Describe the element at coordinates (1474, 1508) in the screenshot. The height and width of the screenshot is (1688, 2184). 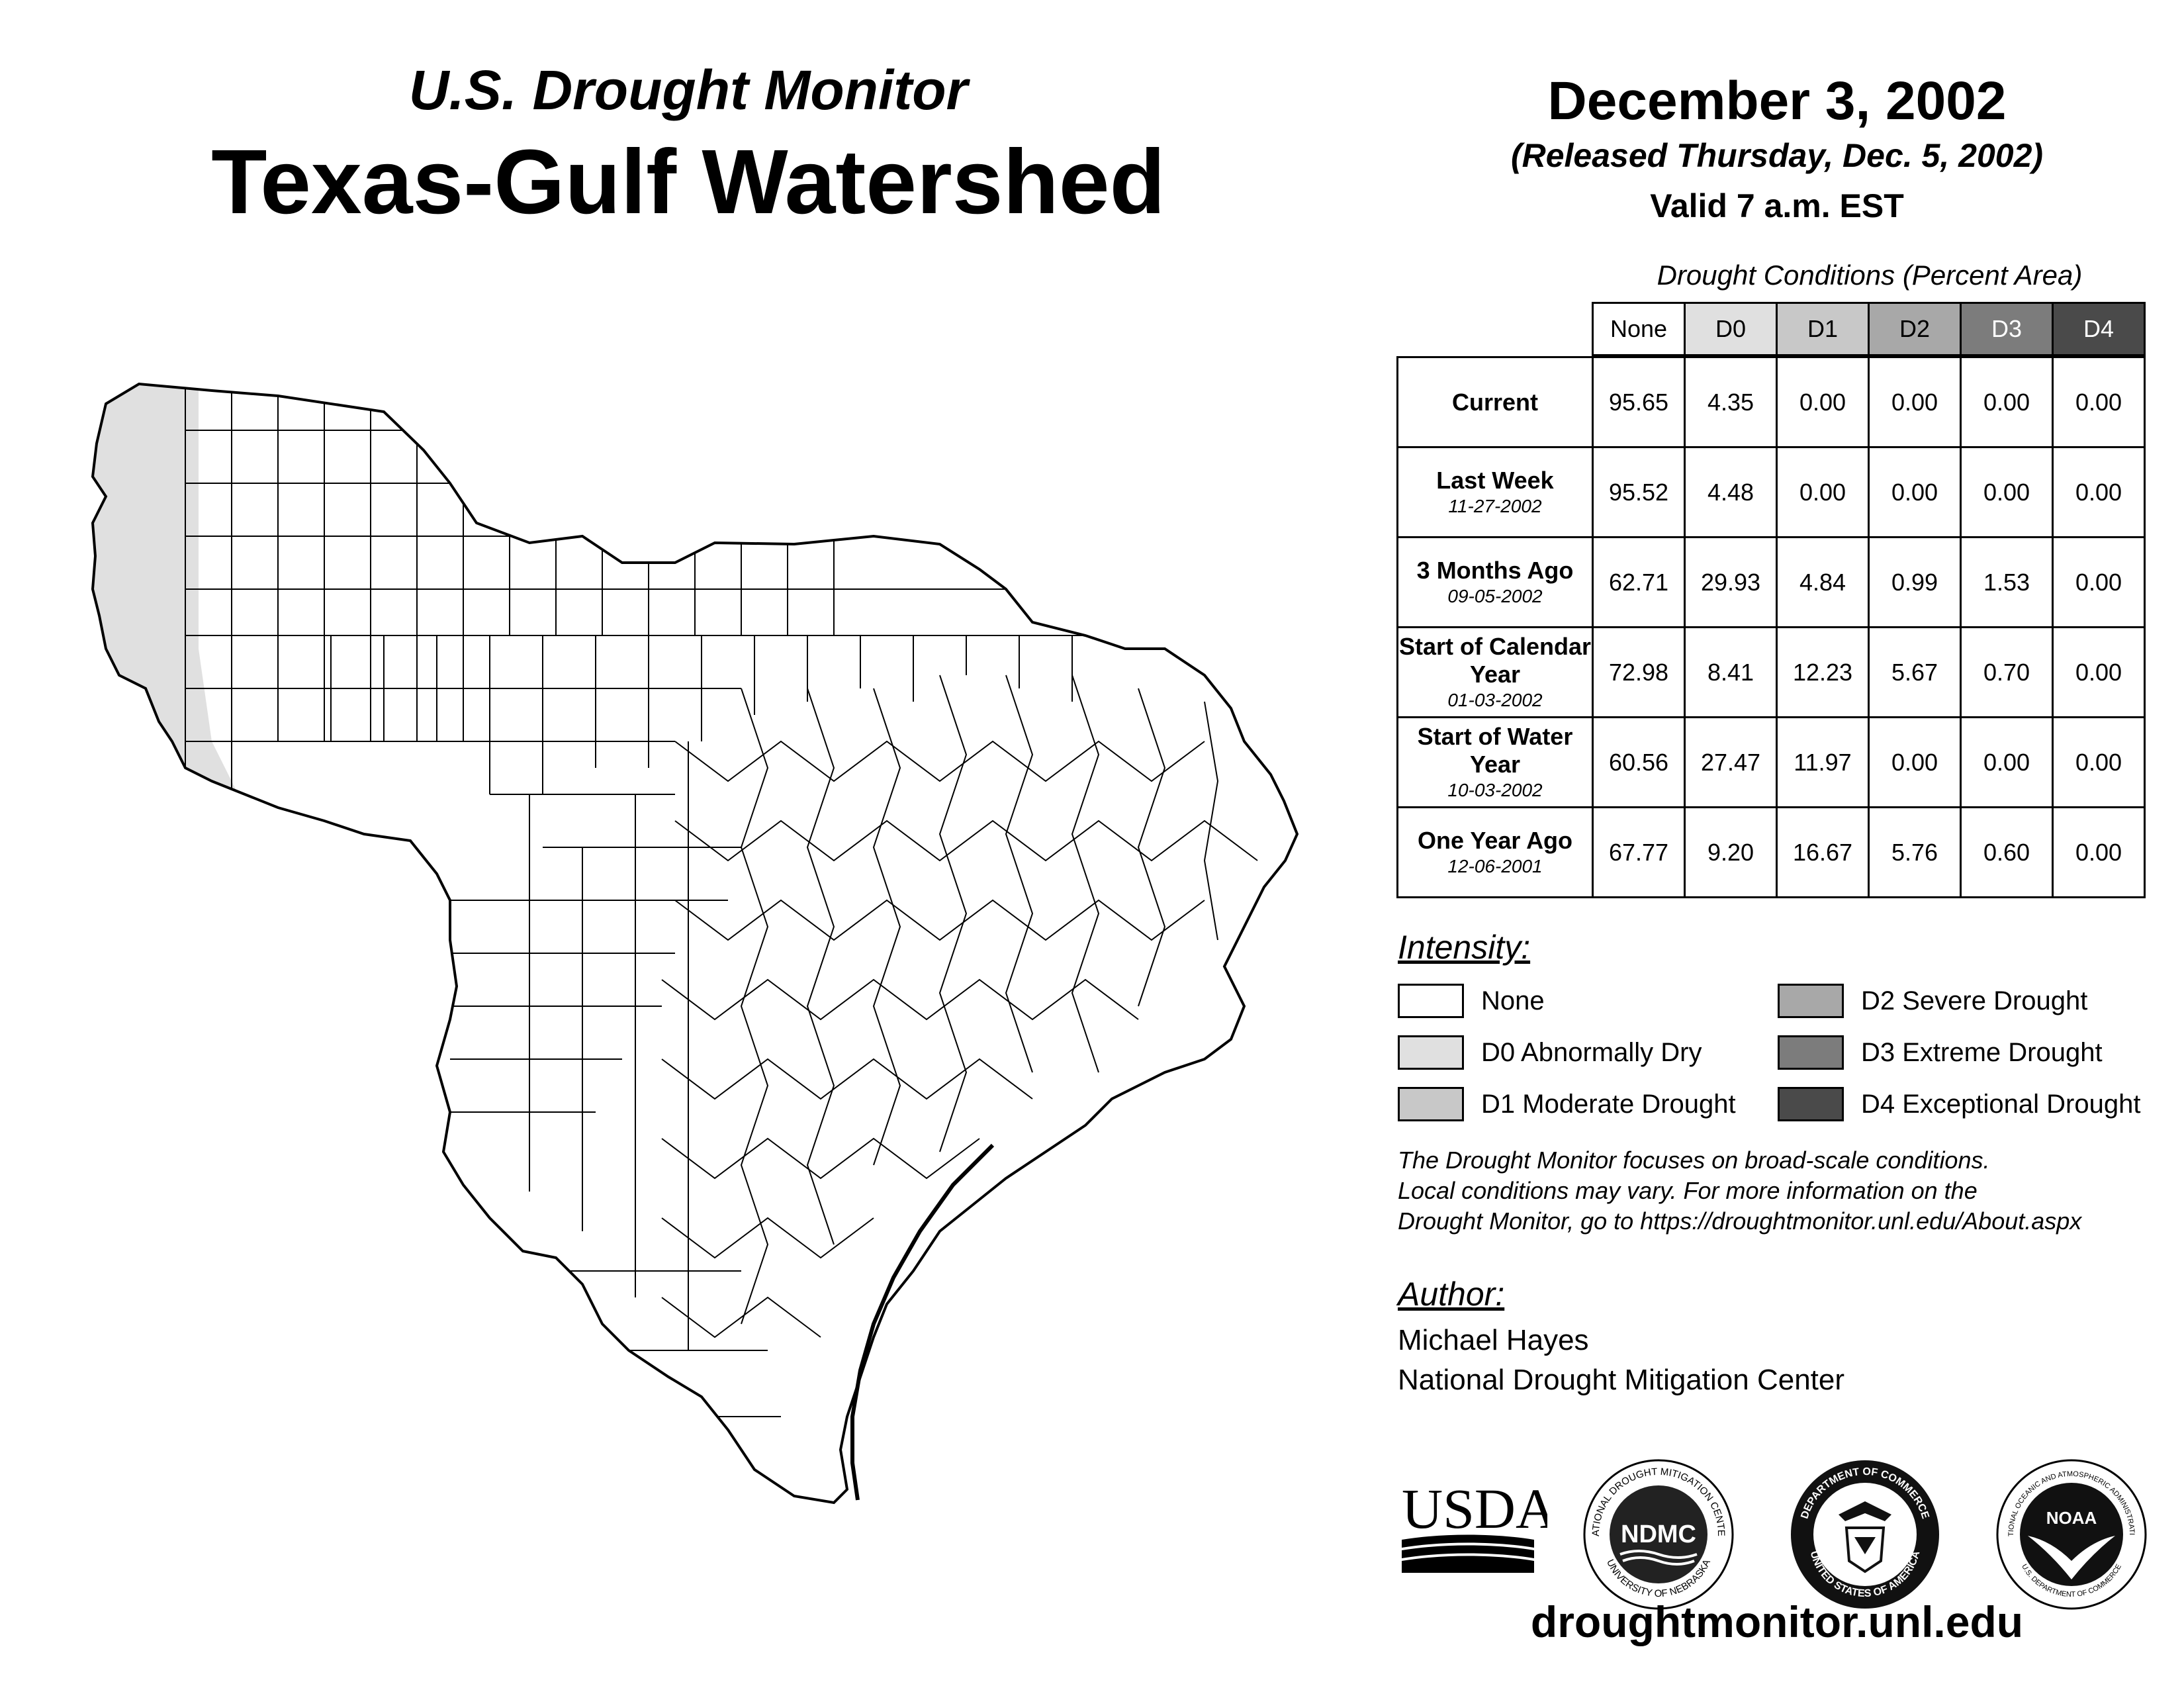
I see `usda-text: USDA` at that location.